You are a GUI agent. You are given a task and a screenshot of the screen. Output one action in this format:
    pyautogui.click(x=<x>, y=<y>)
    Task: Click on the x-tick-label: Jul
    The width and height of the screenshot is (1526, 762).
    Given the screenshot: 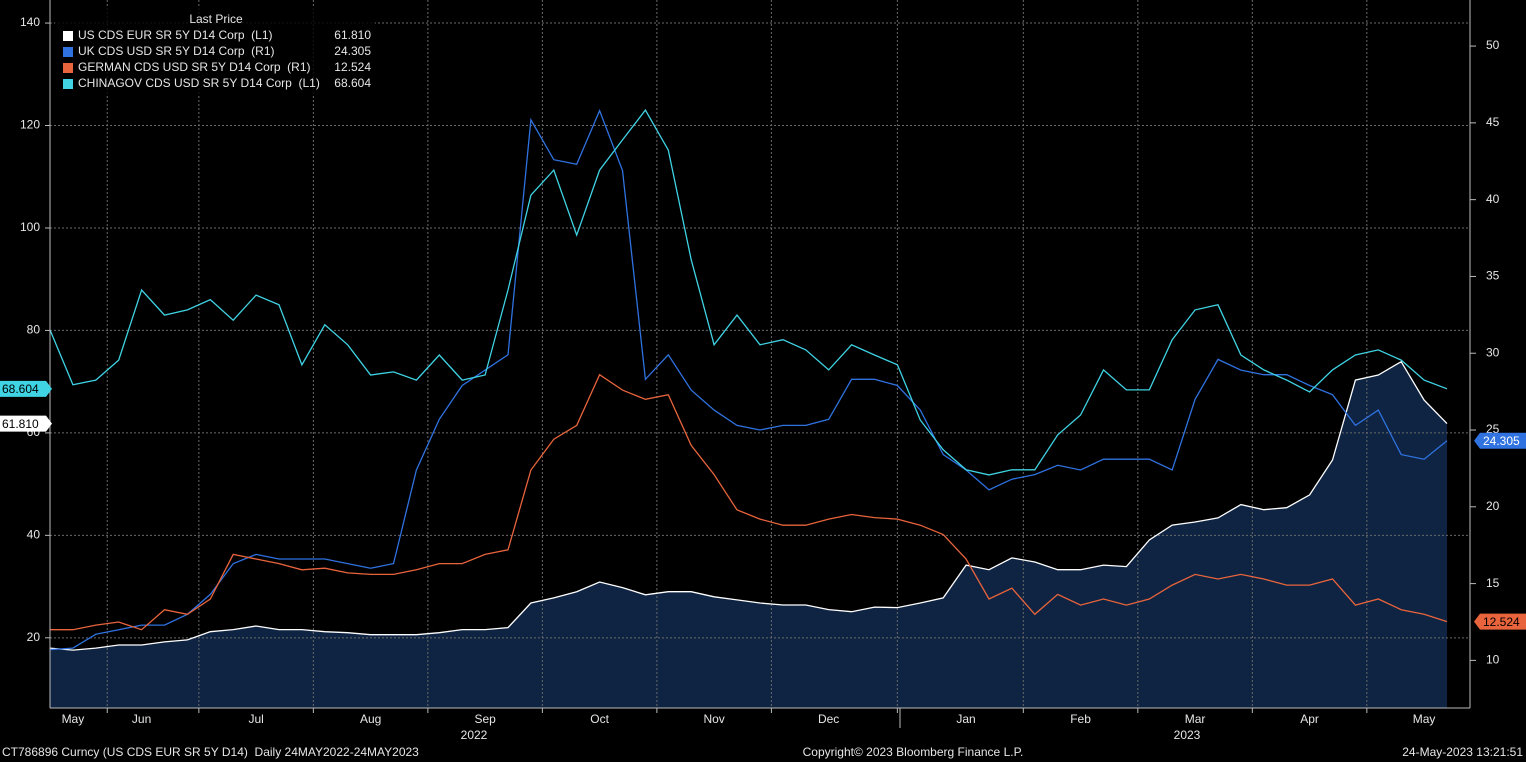 What is the action you would take?
    pyautogui.click(x=255, y=719)
    